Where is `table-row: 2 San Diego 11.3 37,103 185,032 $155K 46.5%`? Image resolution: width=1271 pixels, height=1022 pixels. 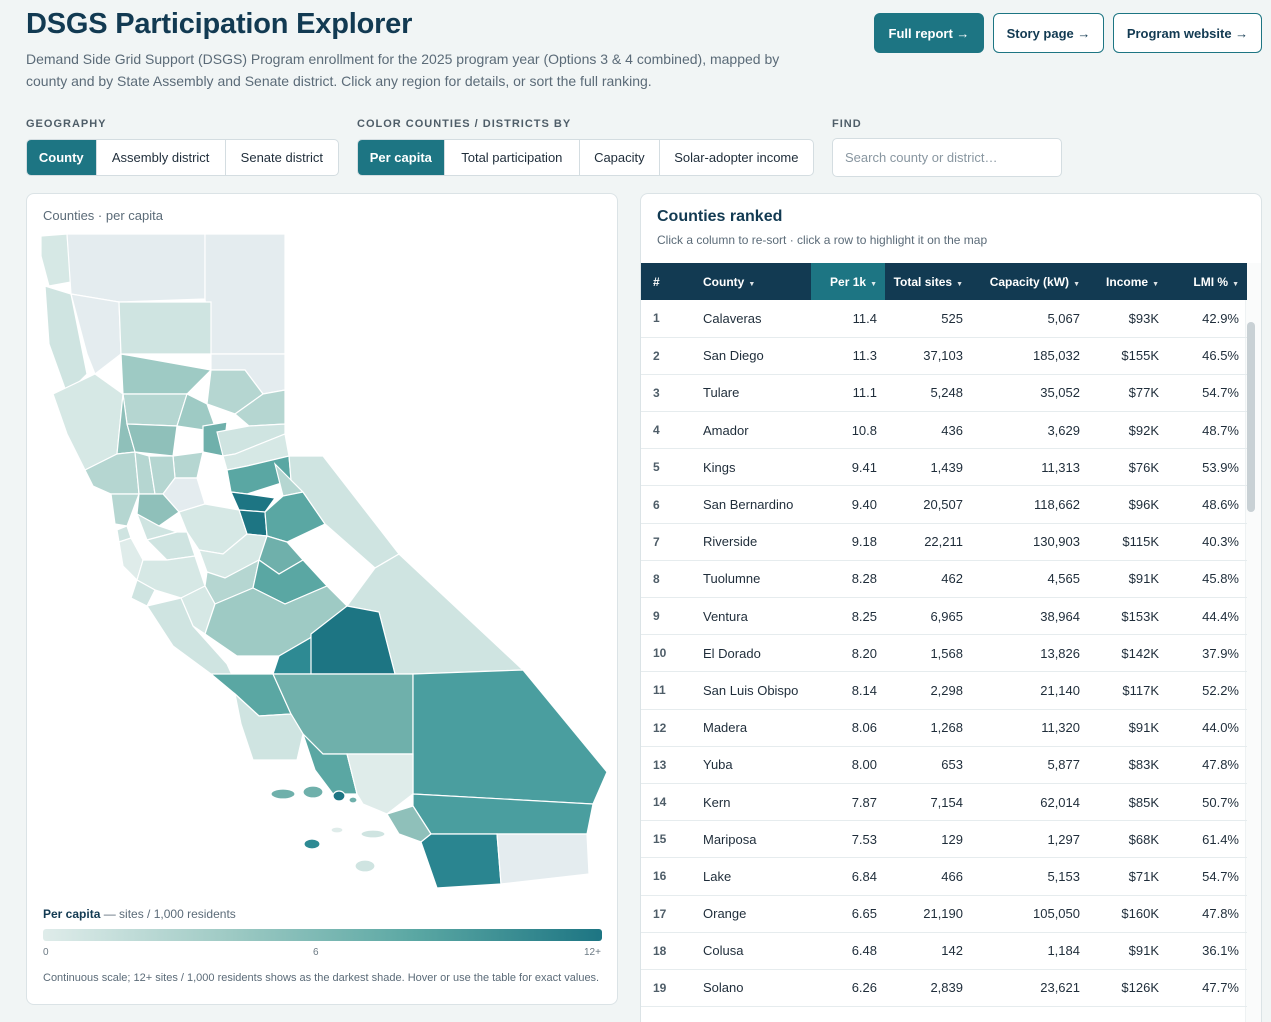
table-row: 2 San Diego 11.3 37,103 185,032 $155K 46.5% is located at coordinates (944, 356).